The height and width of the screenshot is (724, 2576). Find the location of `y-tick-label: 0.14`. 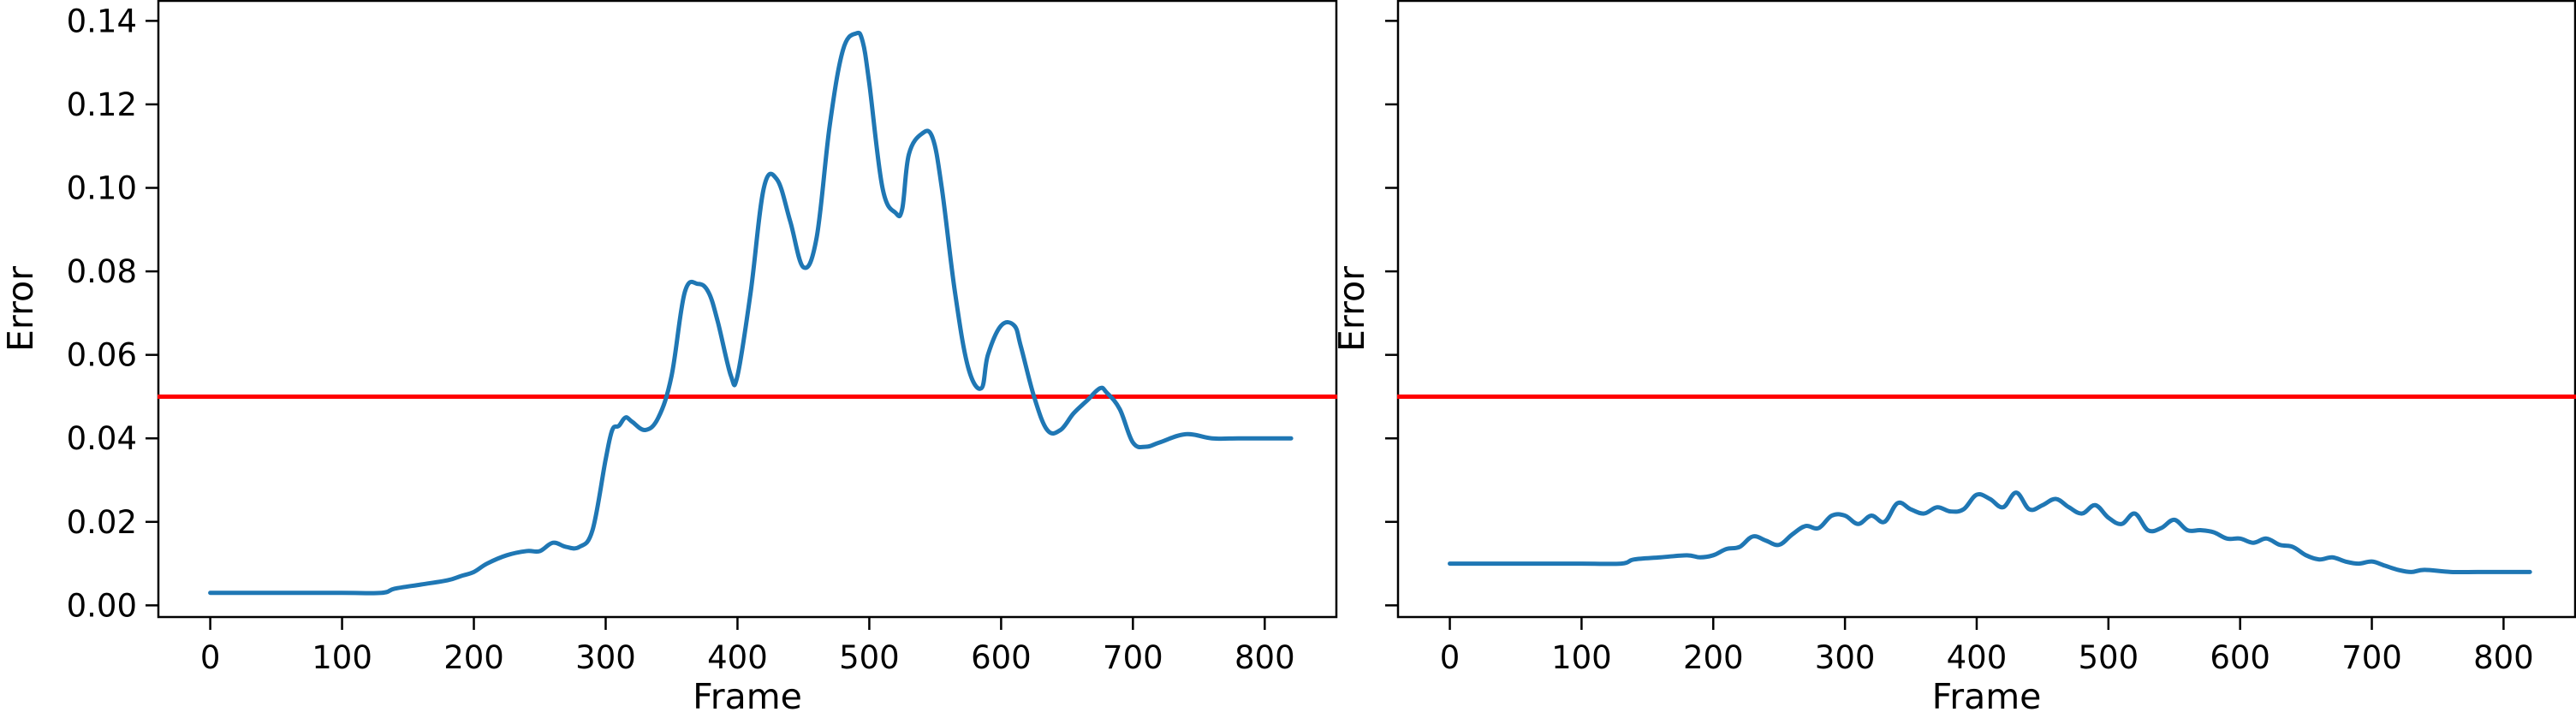

y-tick-label: 0.14 is located at coordinates (102, 21).